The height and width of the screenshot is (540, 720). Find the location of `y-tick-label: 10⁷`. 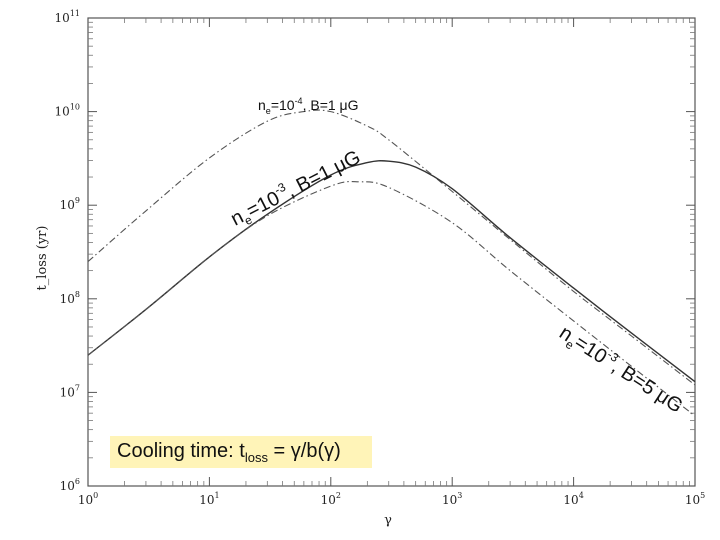

y-tick-label: 10⁷ is located at coordinates (70, 391).